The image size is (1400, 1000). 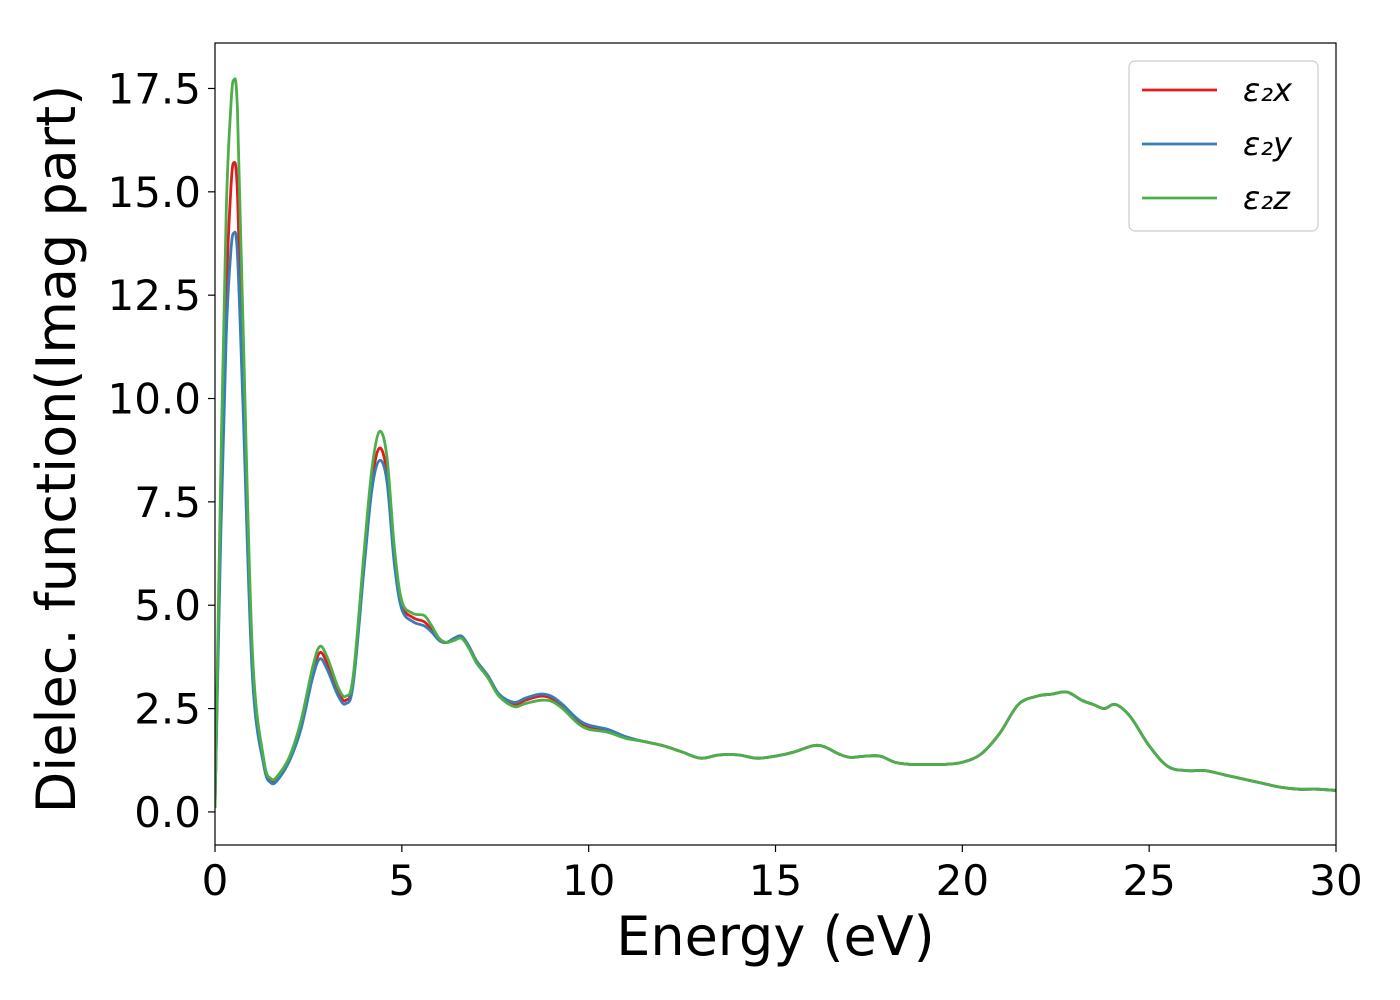 What do you see at coordinates (167, 812) in the screenshot?
I see `y-tick-label: 0.0` at bounding box center [167, 812].